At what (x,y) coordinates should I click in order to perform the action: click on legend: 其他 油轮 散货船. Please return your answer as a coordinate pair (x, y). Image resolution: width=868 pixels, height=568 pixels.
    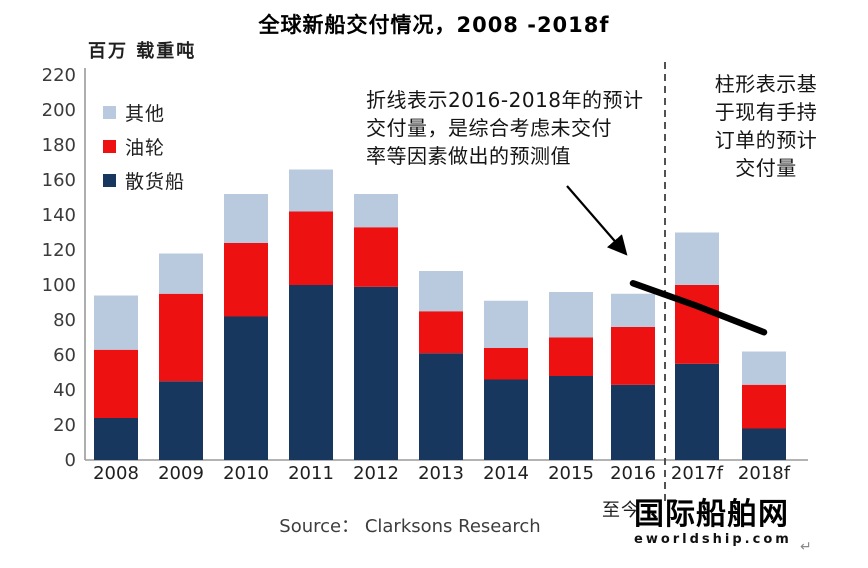
    Looking at the image, I should click on (144, 146).